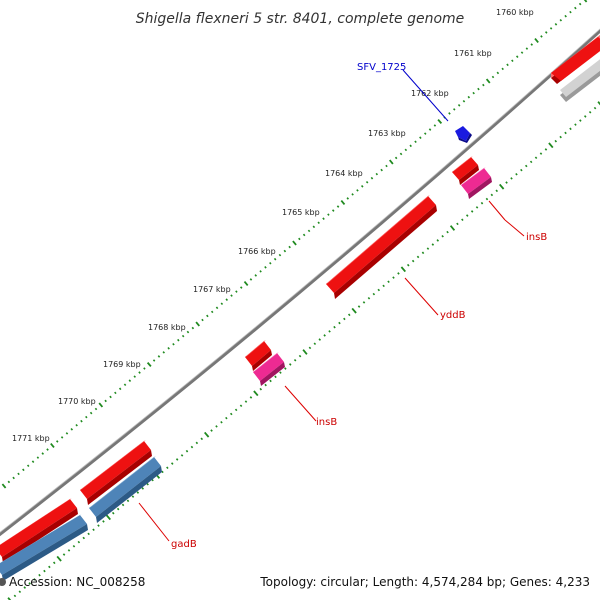  Describe the element at coordinates (258, 355) in the screenshot. I see `gene-red-middle-small` at that location.